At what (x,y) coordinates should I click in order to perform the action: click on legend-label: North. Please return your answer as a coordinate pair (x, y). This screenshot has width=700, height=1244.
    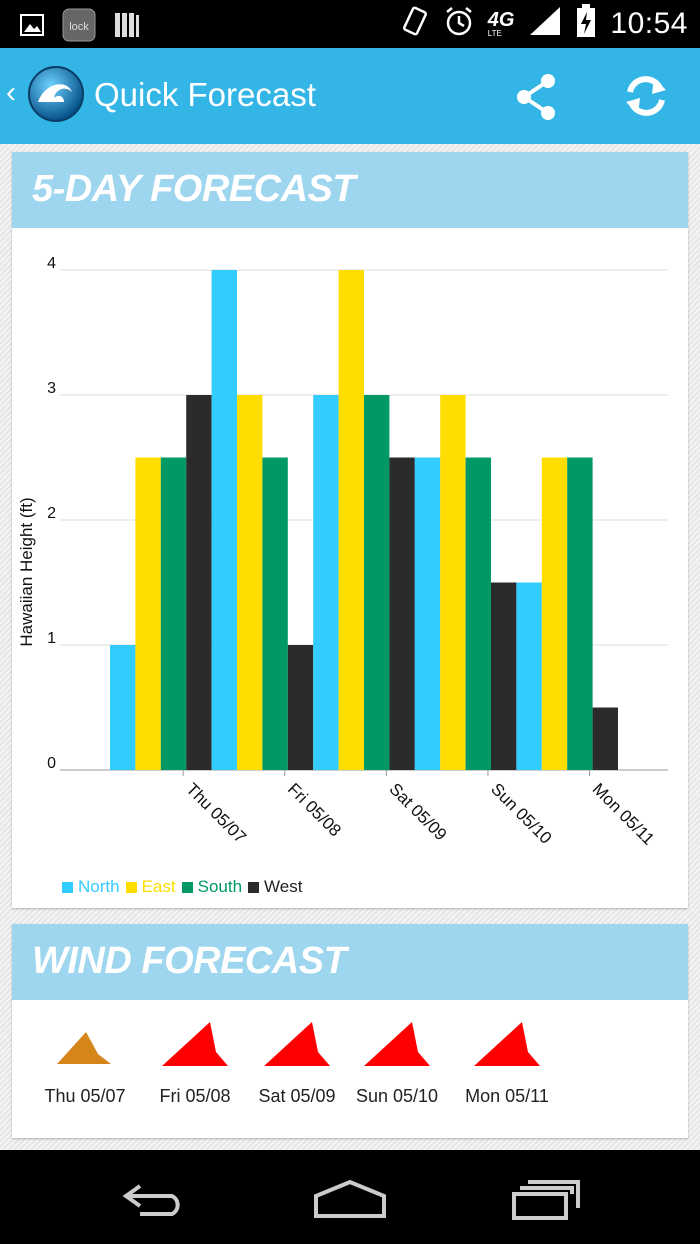
    Looking at the image, I should click on (99, 886).